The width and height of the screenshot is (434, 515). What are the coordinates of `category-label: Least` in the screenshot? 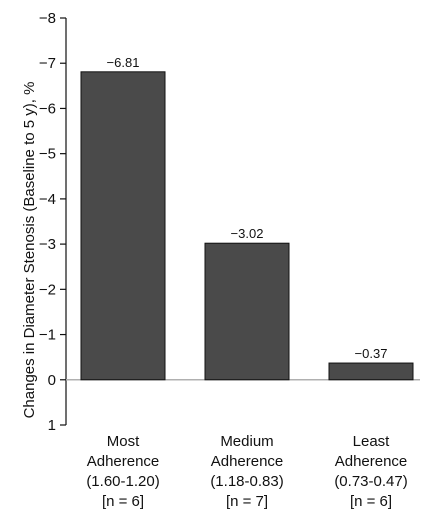 It's located at (372, 441).